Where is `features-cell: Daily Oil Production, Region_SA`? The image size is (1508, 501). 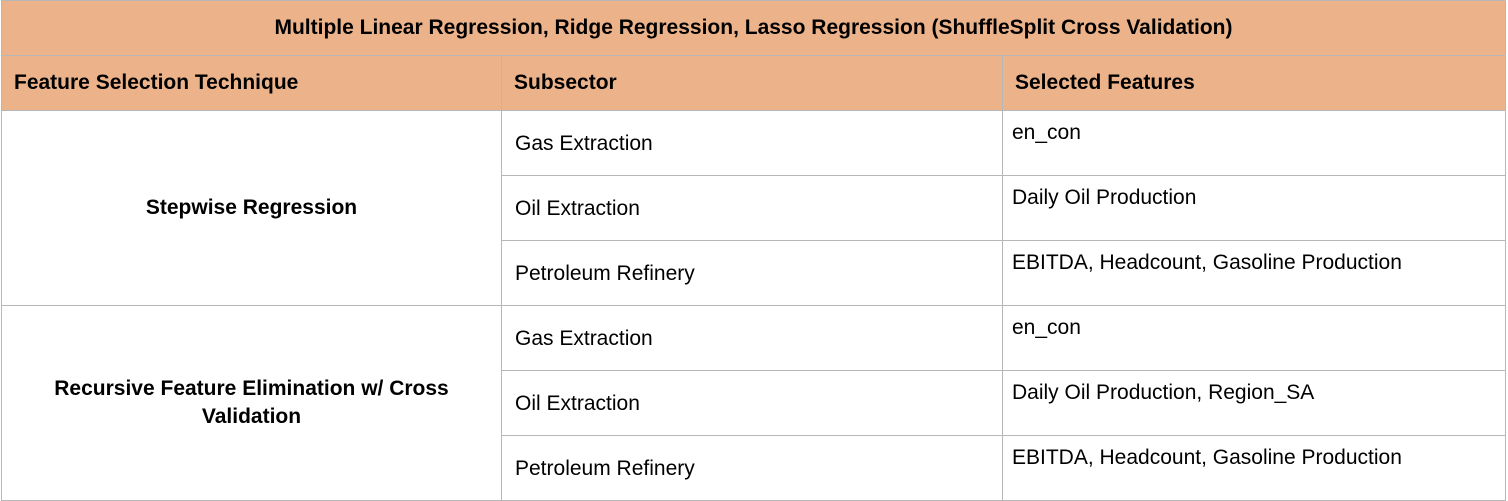
features-cell: Daily Oil Production, Region_SA is located at coordinates (1254, 403).